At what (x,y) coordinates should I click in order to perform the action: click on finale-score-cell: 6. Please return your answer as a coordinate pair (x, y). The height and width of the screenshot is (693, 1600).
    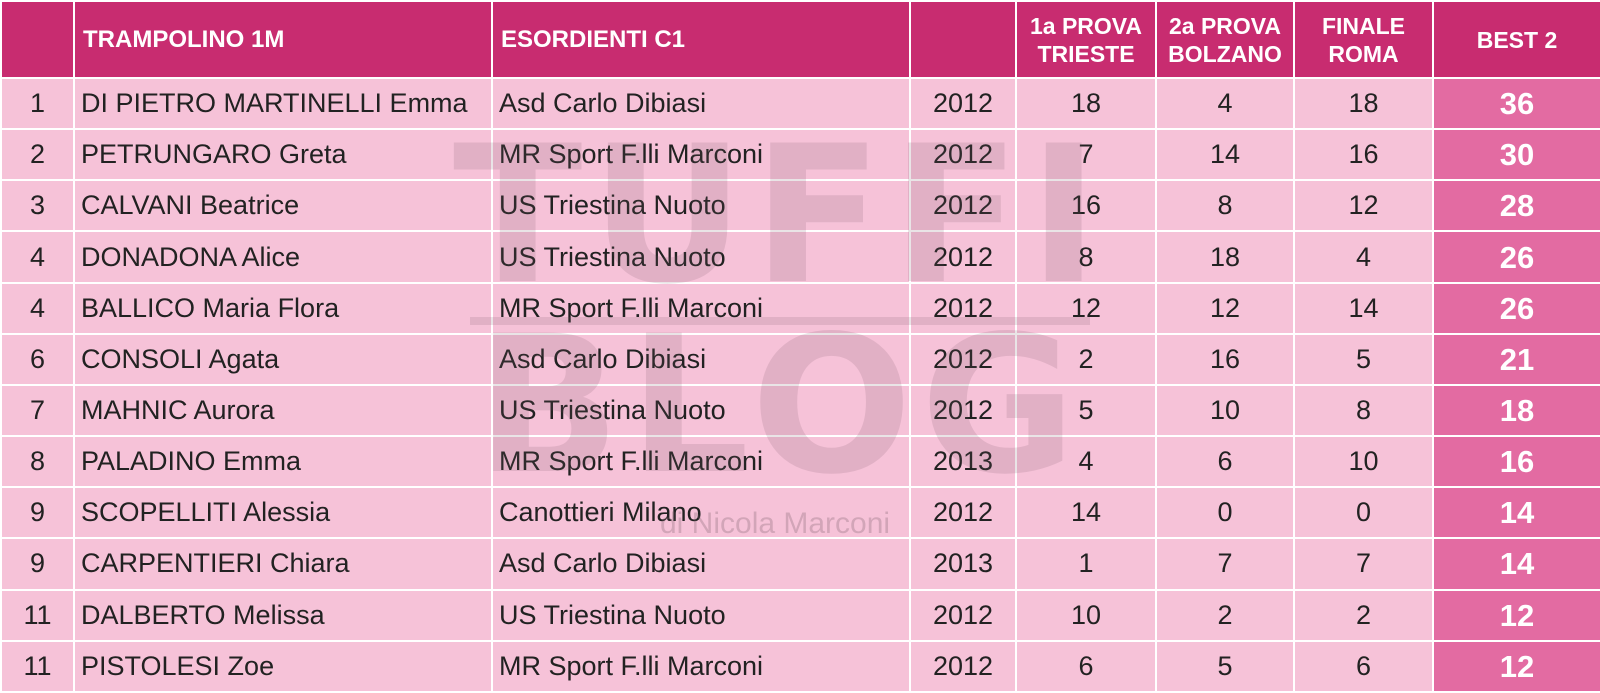
    Looking at the image, I should click on (1363, 666).